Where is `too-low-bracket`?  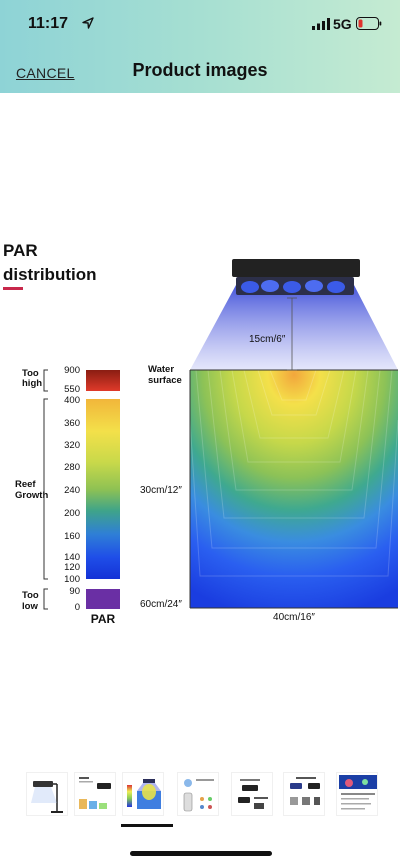 too-low-bracket is located at coordinates (45, 599).